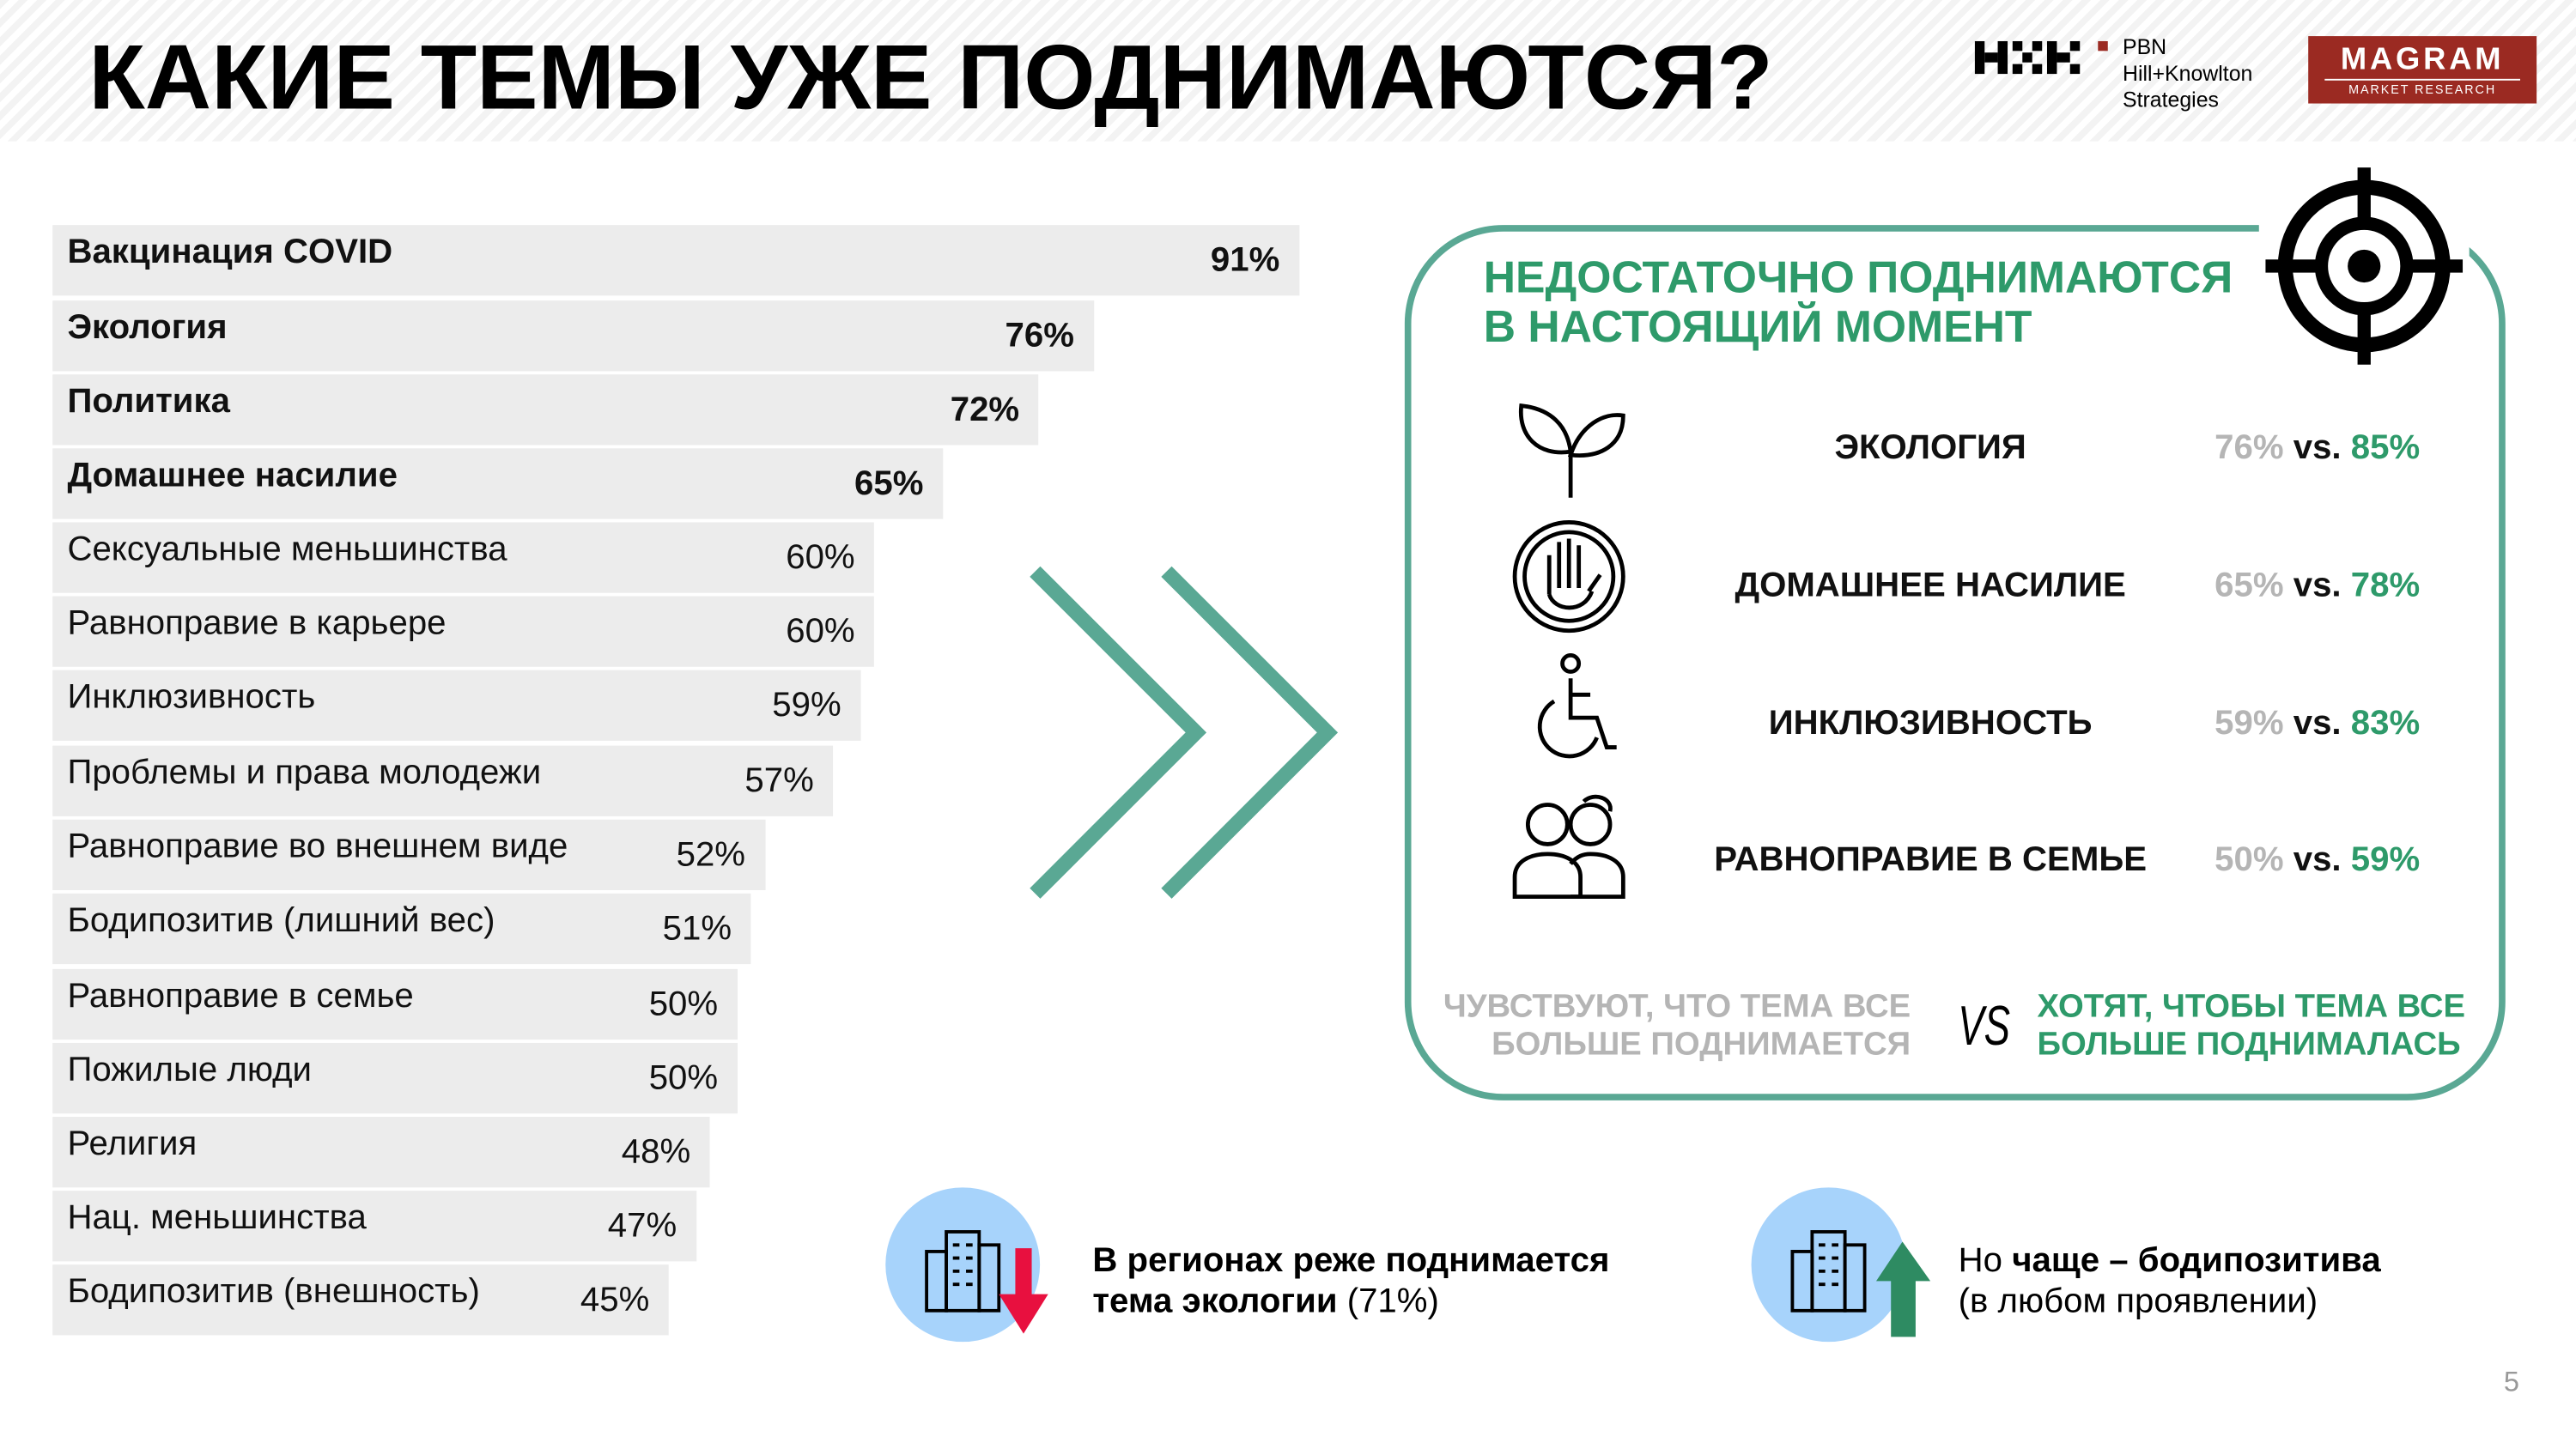 The height and width of the screenshot is (1449, 2576). What do you see at coordinates (656, 1152) in the screenshot?
I see `bar-value-label: 48%` at bounding box center [656, 1152].